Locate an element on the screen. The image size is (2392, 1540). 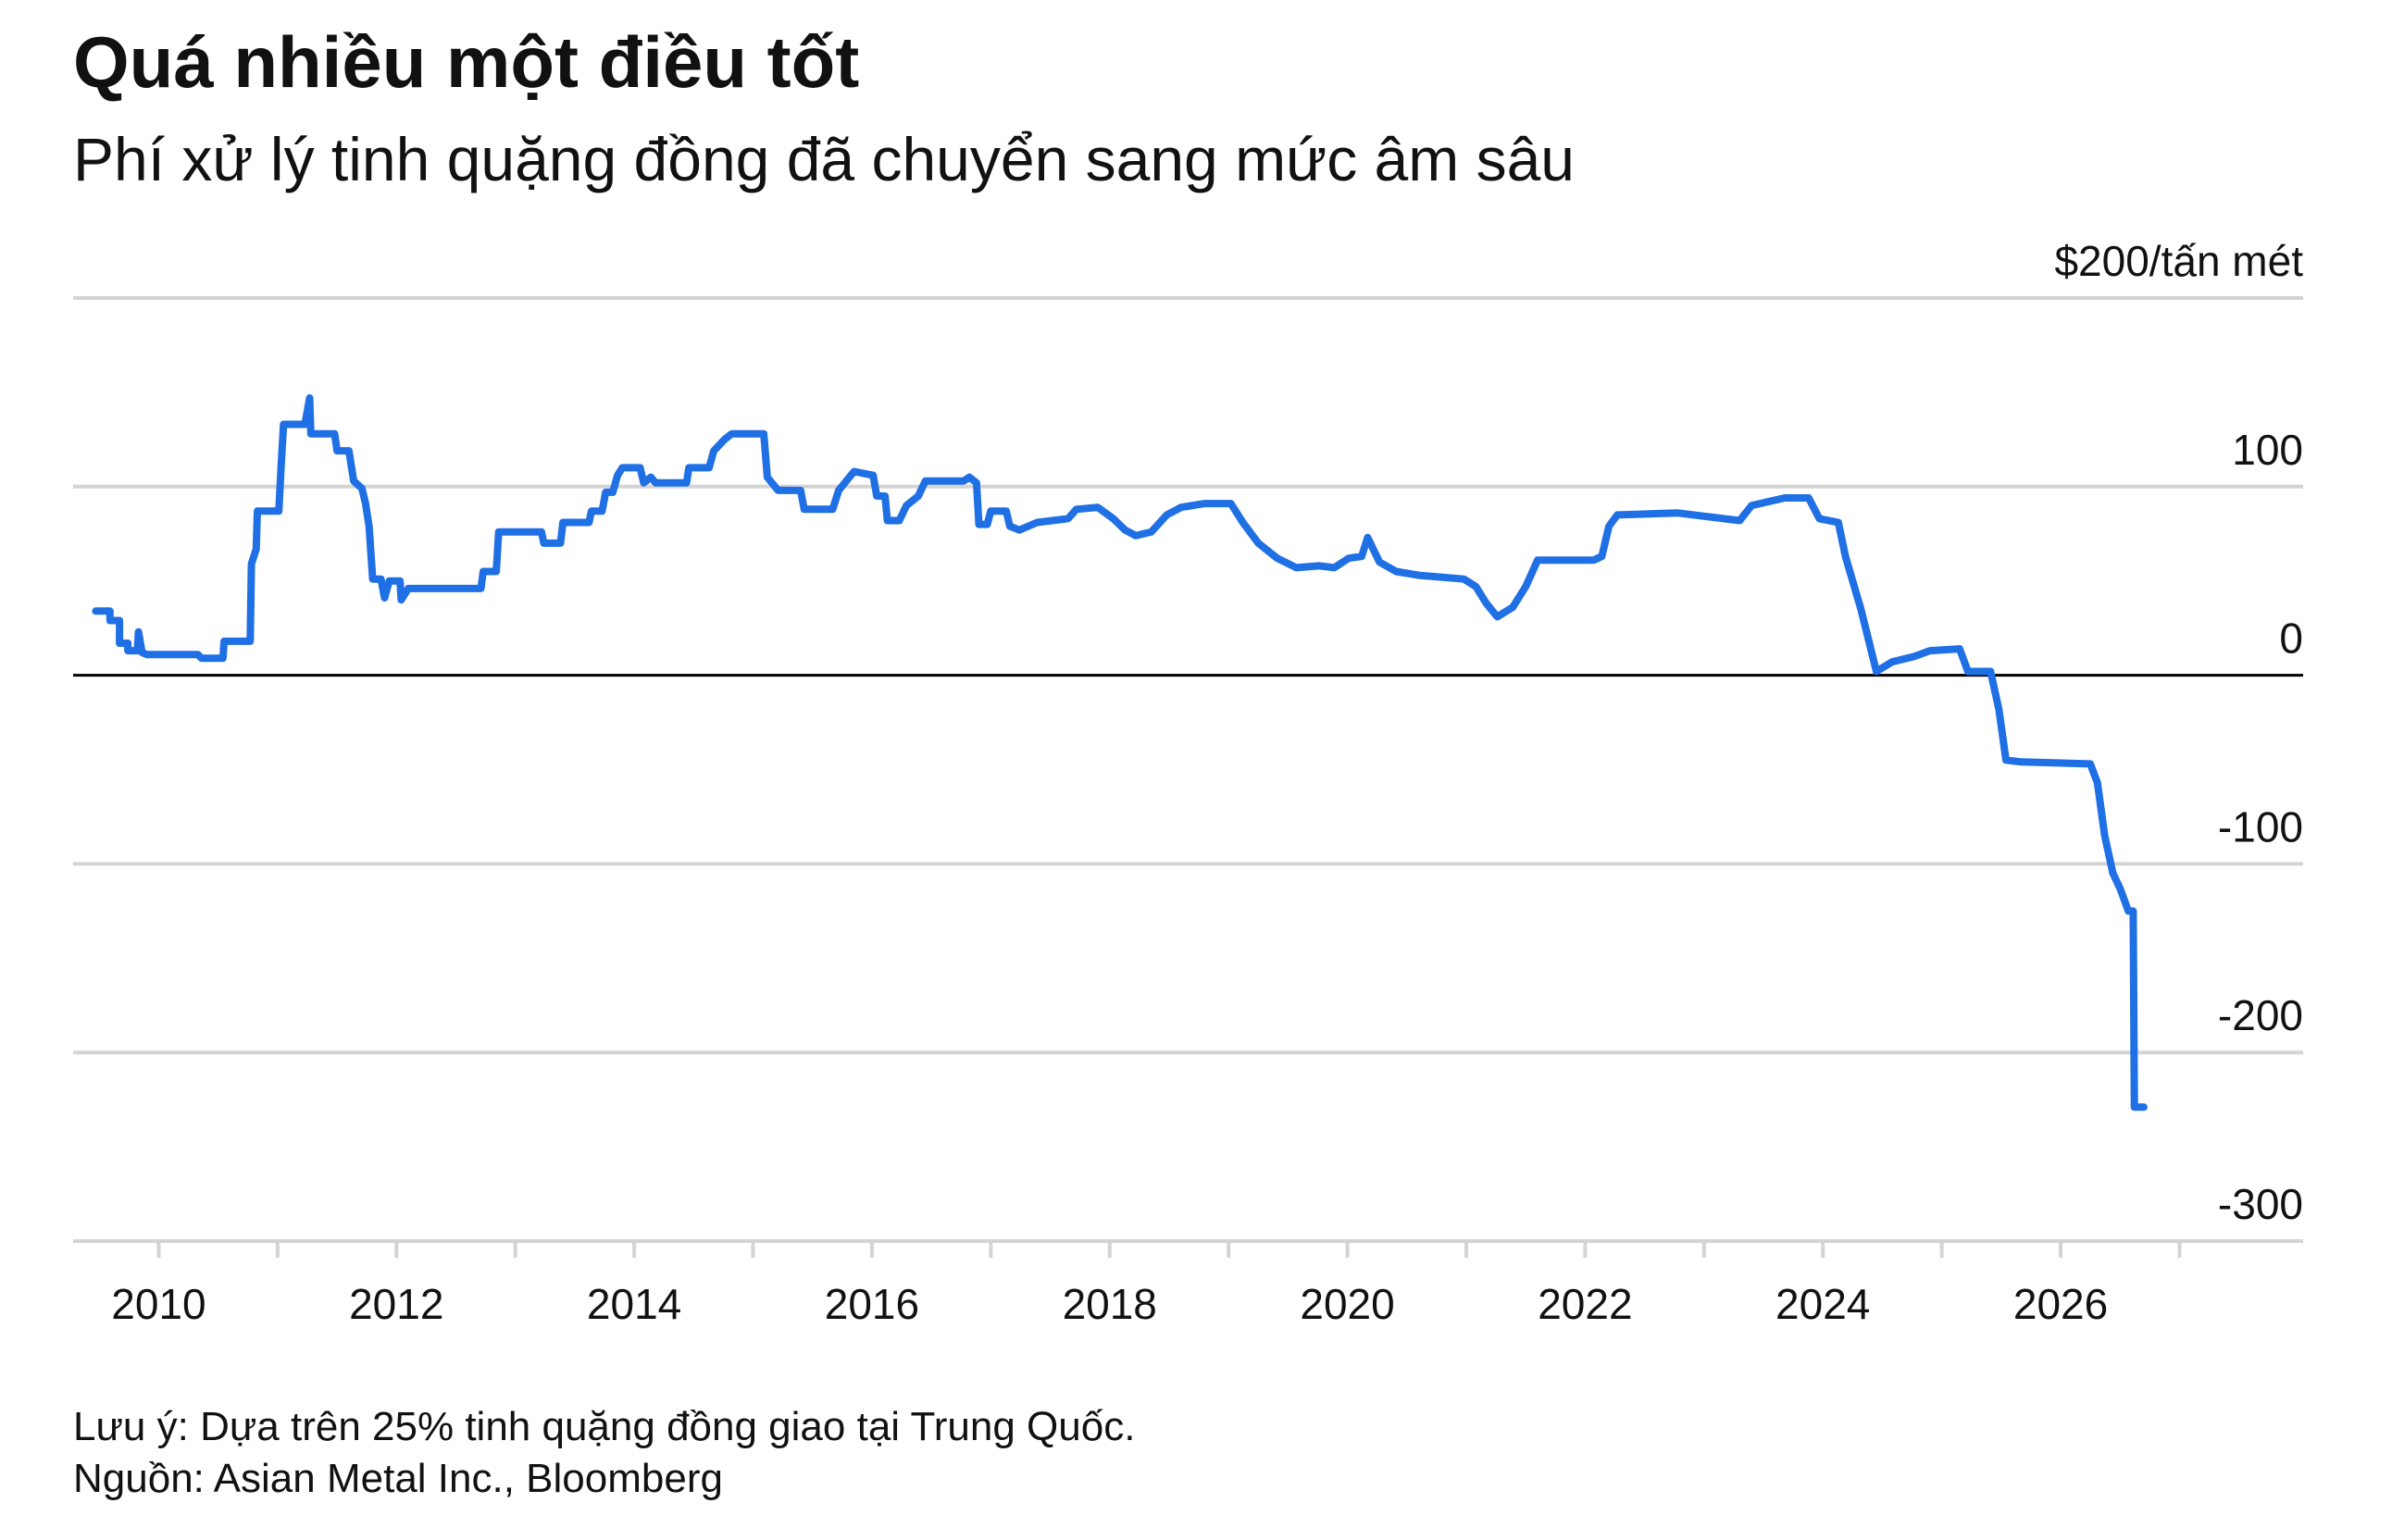
x-tick-label: 2026 is located at coordinates (2060, 1304).